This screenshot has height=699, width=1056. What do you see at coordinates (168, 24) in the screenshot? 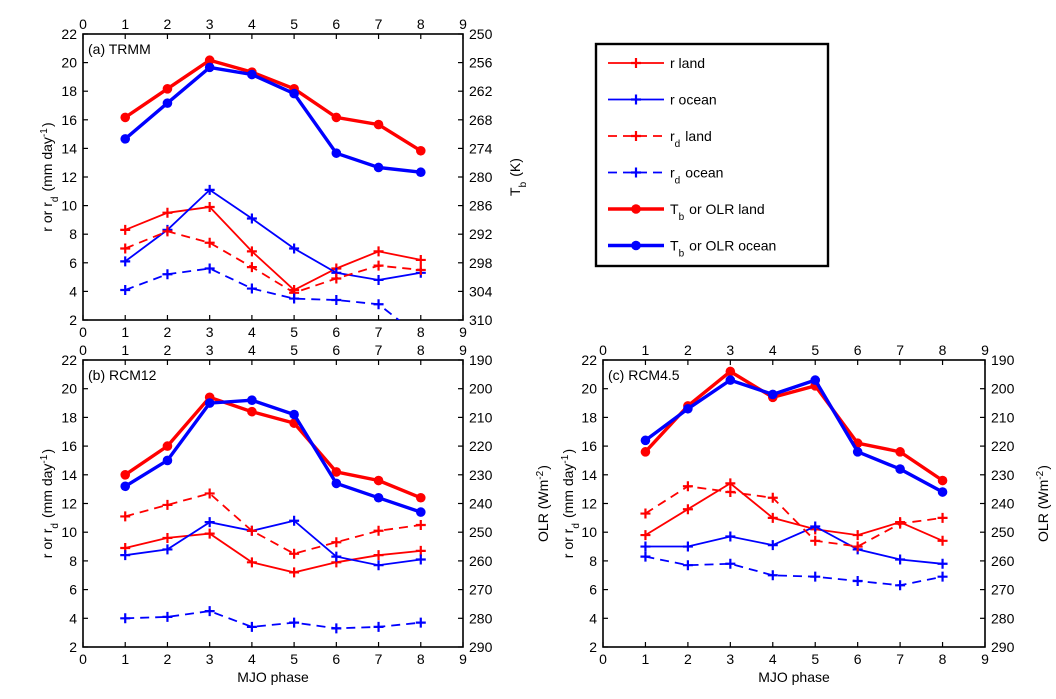
I see `x-tick-label-top: 2` at bounding box center [168, 24].